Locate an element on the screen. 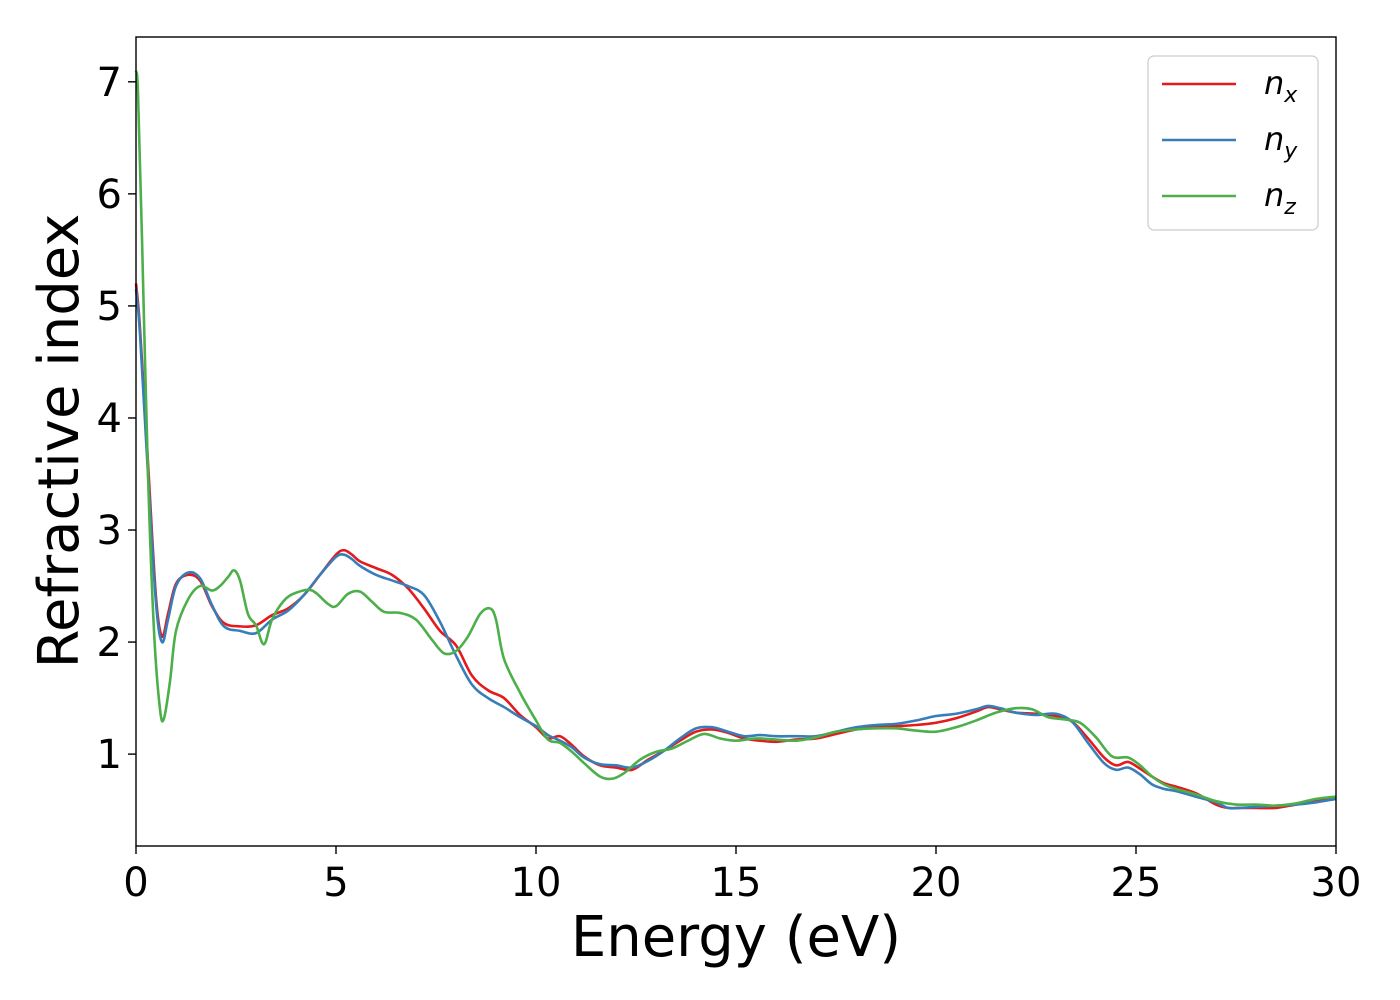 This screenshot has height=1000, width=1400. legend-label-y: ny is located at coordinates (1281, 142).